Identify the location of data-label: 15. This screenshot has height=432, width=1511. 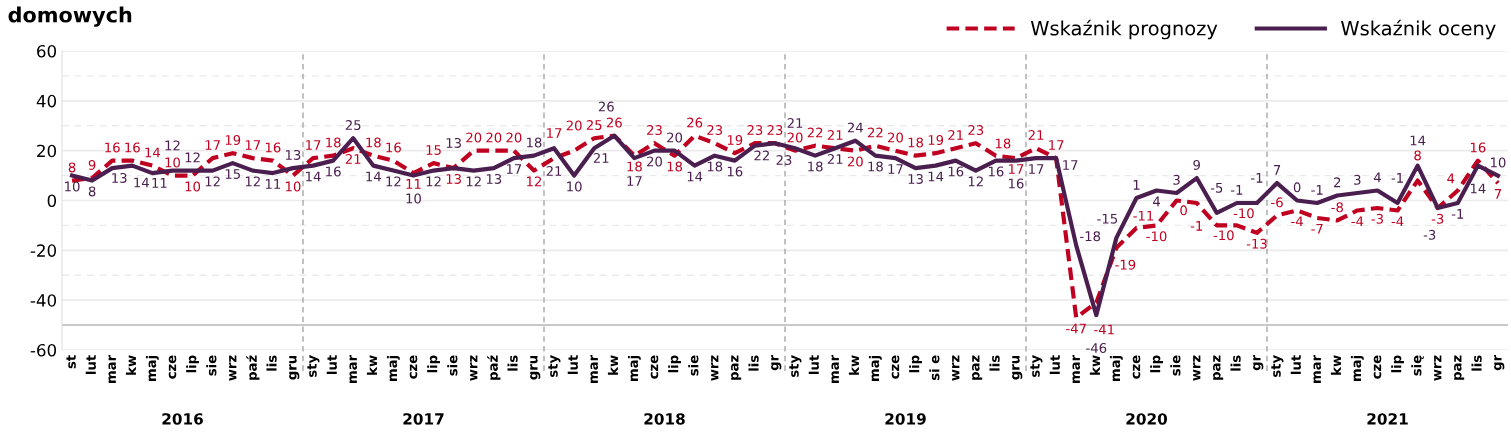
(433, 150).